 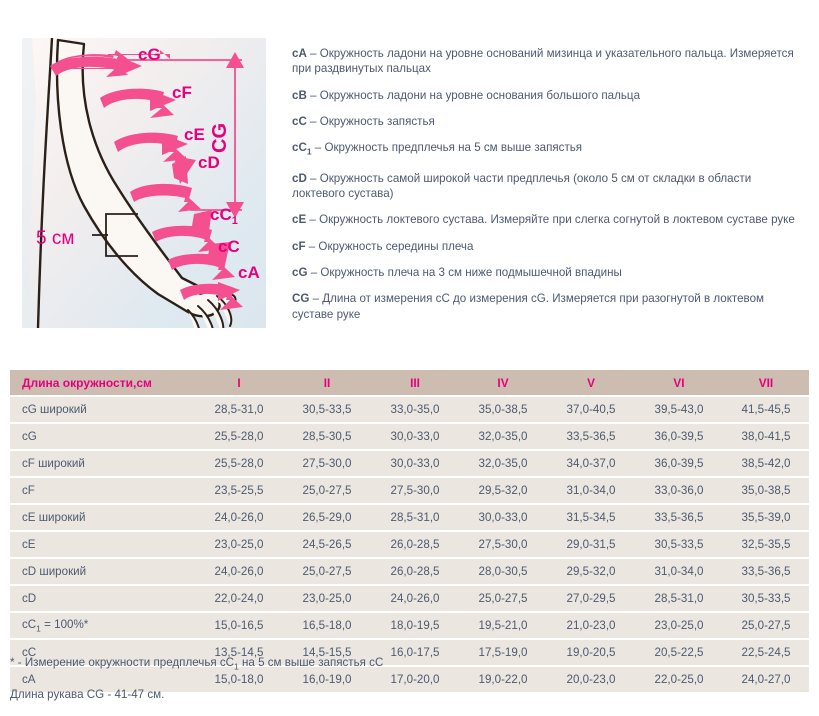 I want to click on table-cell: 27,0-29,5, so click(x=591, y=598).